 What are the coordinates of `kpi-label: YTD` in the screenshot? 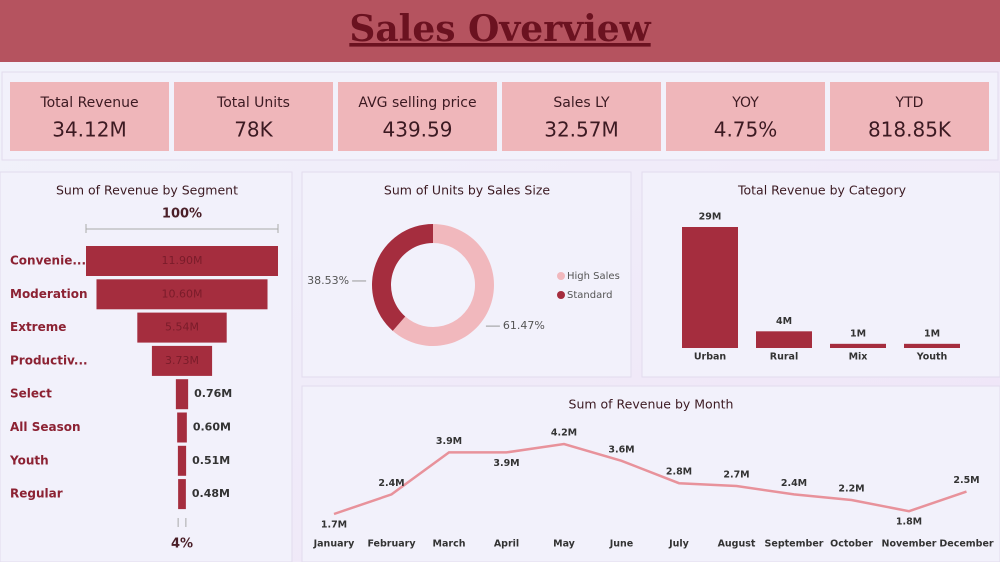 It's located at (909, 103).